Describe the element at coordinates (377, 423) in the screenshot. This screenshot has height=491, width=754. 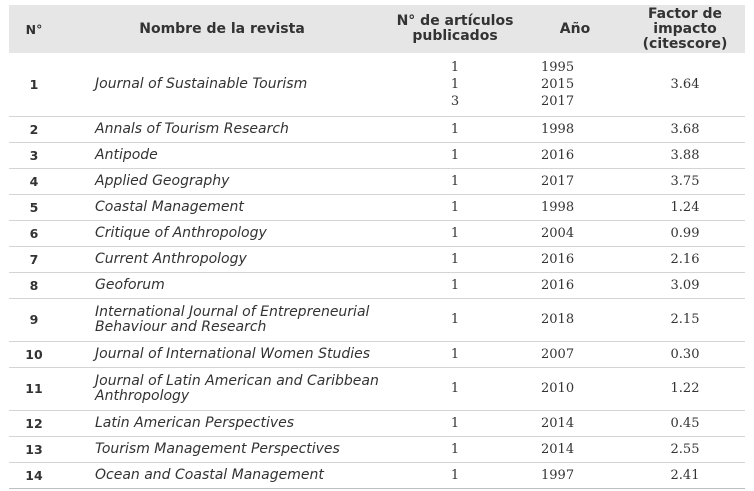
I see `table-row: 12 Latin American Perspectives 1 2014 0.45` at that location.